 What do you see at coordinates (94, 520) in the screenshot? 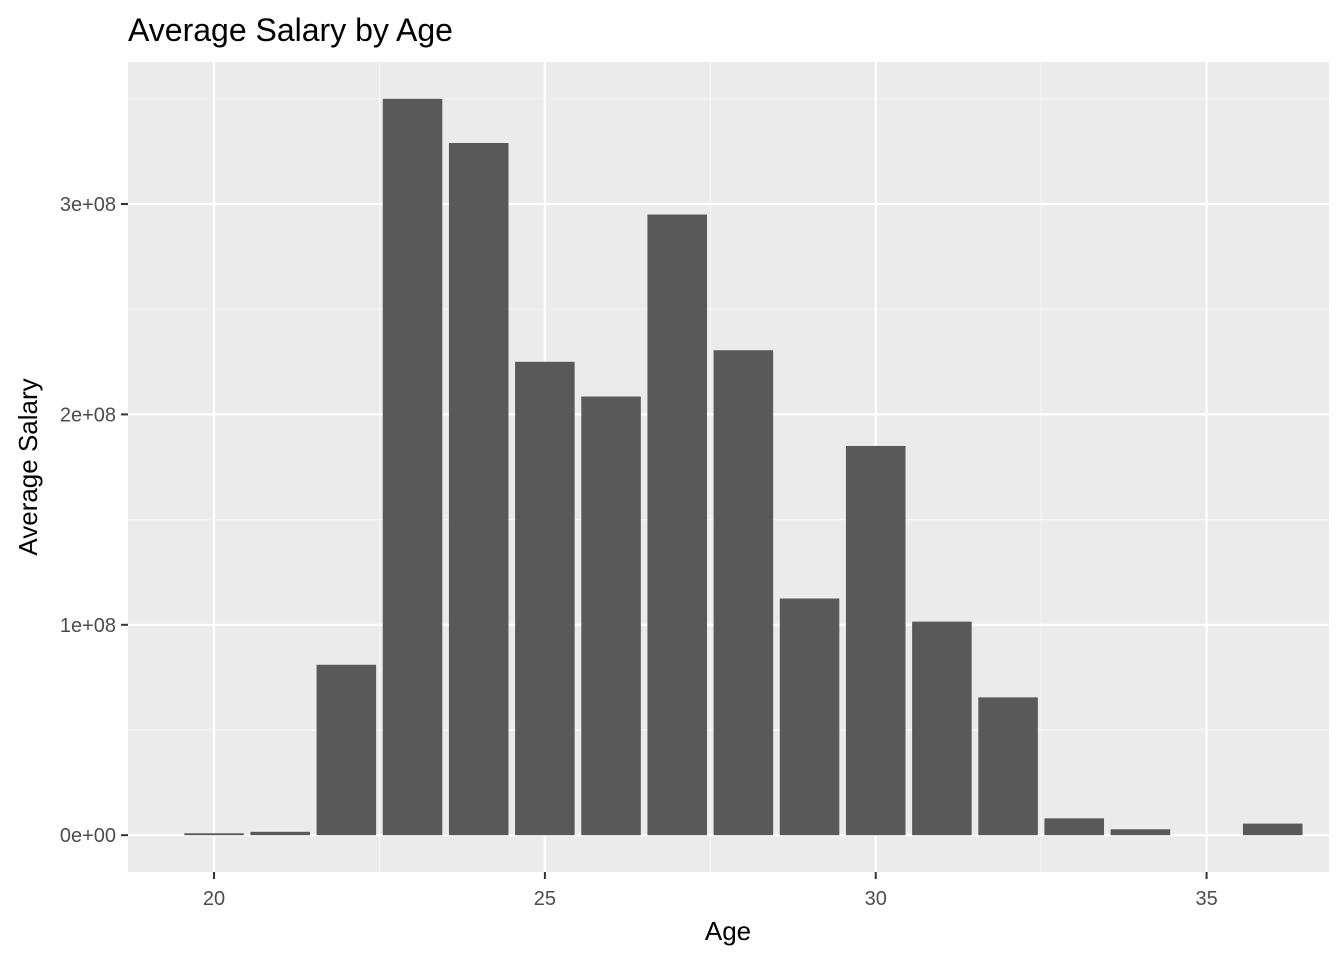
I see `y-axis: 0e+00 1e+08 2e+08 3e+08` at bounding box center [94, 520].